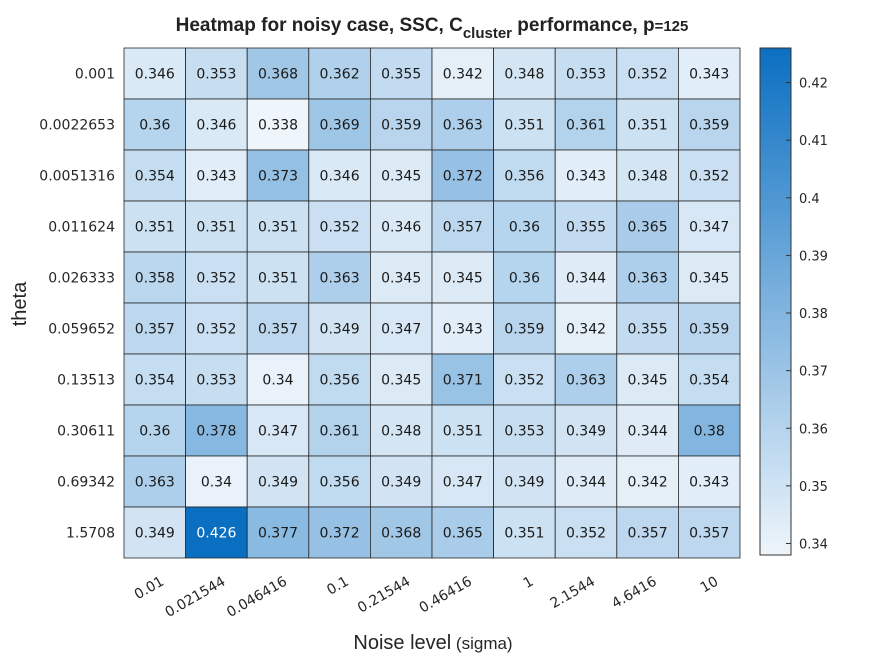 The width and height of the screenshot is (875, 656). I want to click on cell-value-label: 0.365, so click(648, 228).